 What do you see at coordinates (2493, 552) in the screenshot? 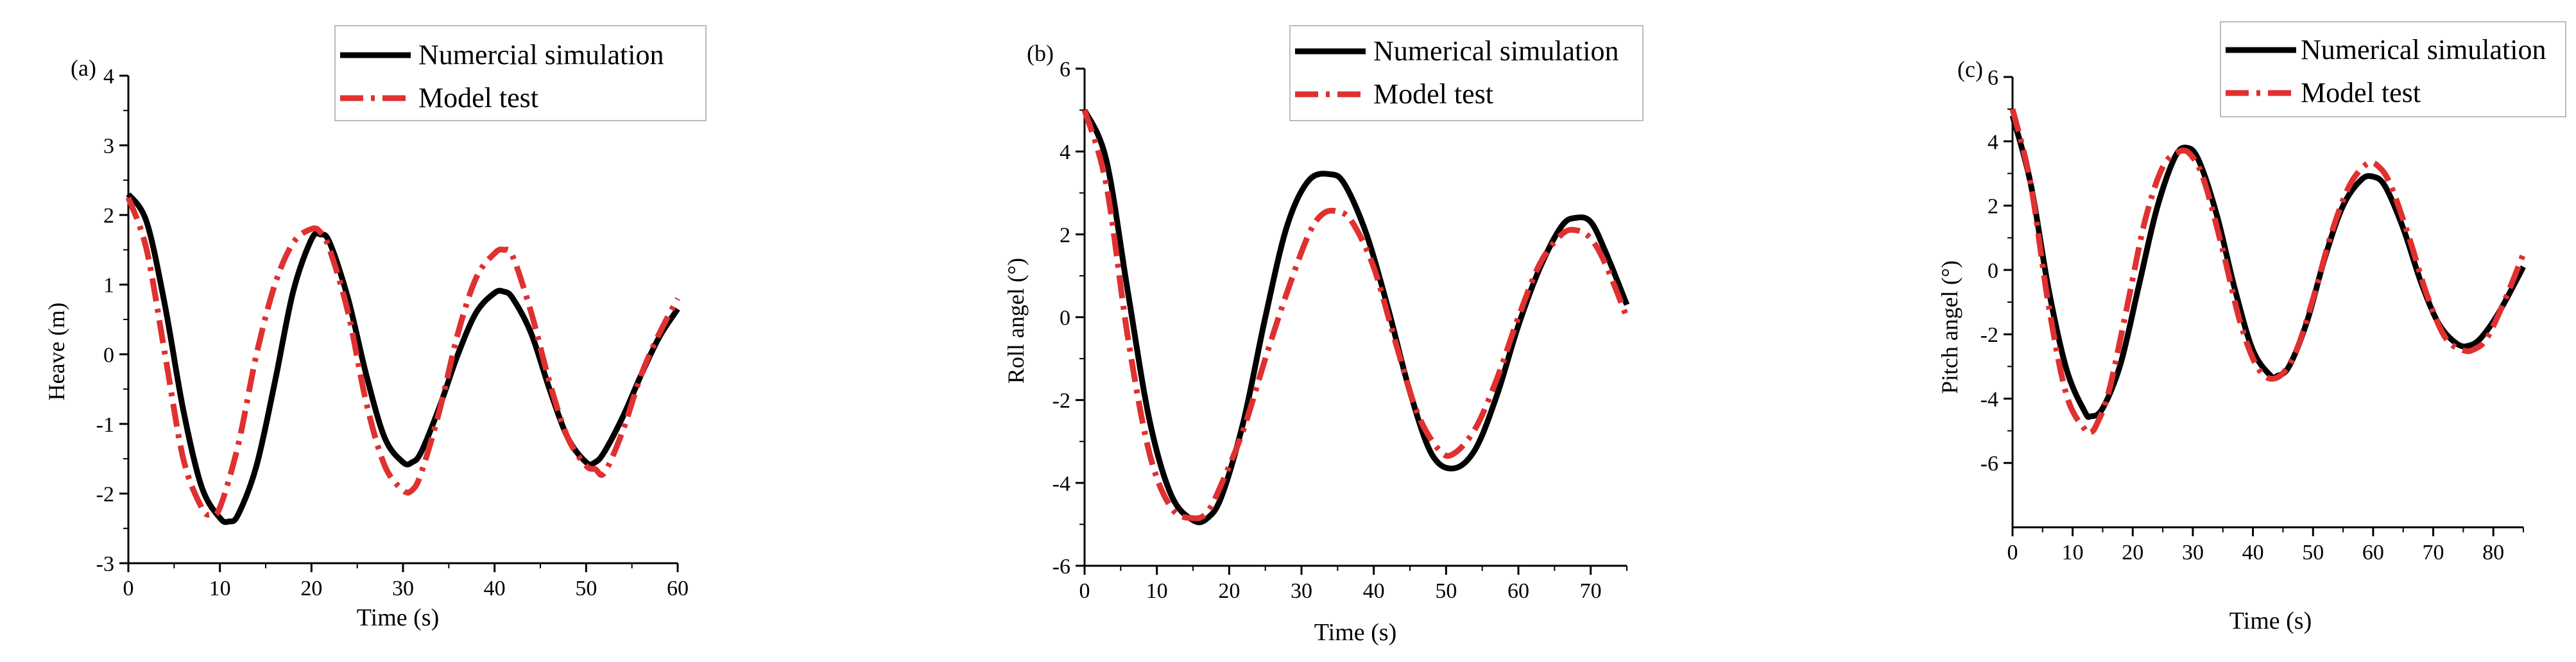
I see `x-tick-label: 80` at bounding box center [2493, 552].